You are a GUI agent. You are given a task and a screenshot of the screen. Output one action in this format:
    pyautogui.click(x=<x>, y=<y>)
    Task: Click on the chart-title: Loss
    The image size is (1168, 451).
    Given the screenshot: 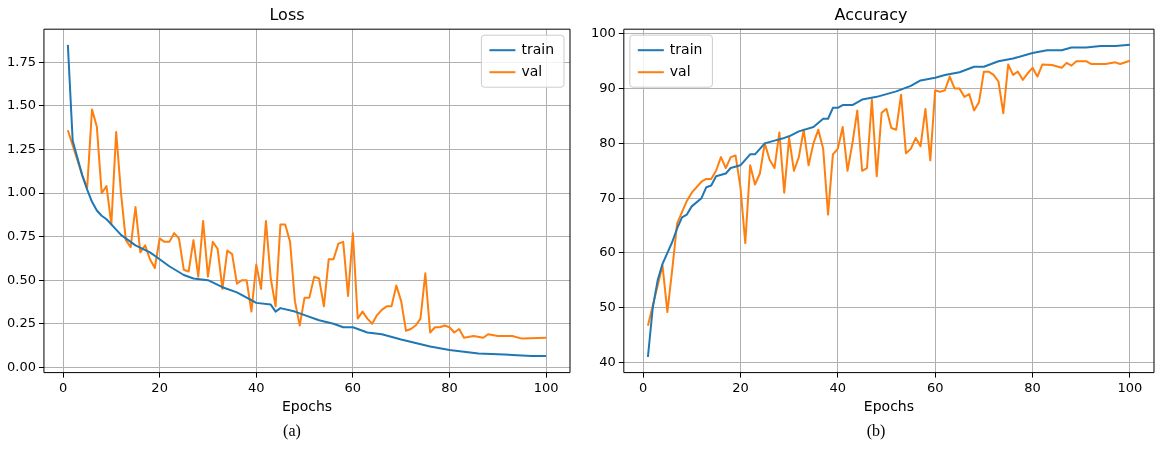 What is the action you would take?
    pyautogui.click(x=287, y=14)
    